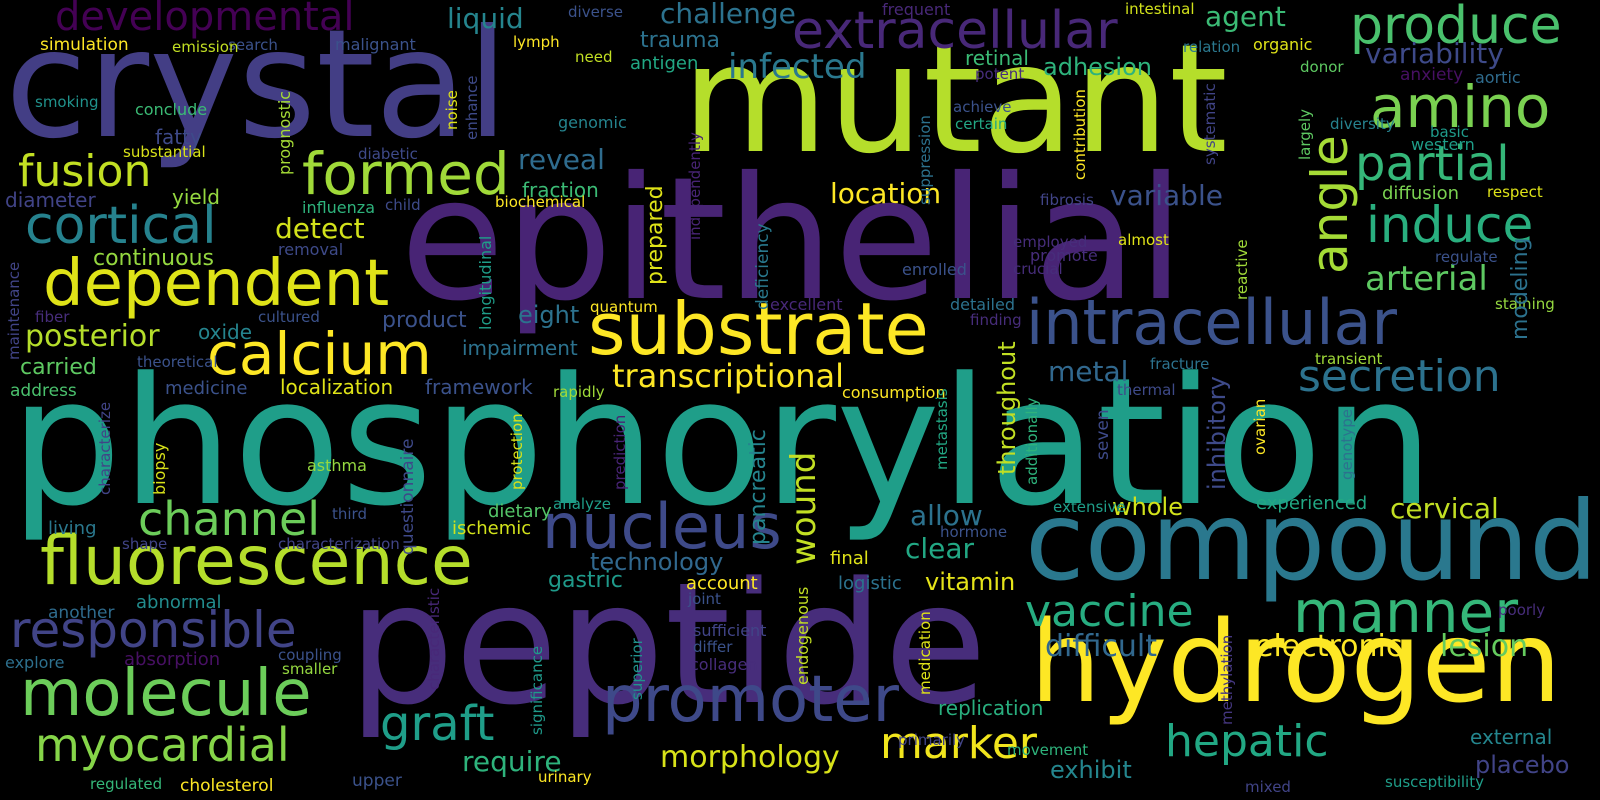 The image size is (1600, 800). I want to click on word-hepatic: hepatic, so click(1247, 741).